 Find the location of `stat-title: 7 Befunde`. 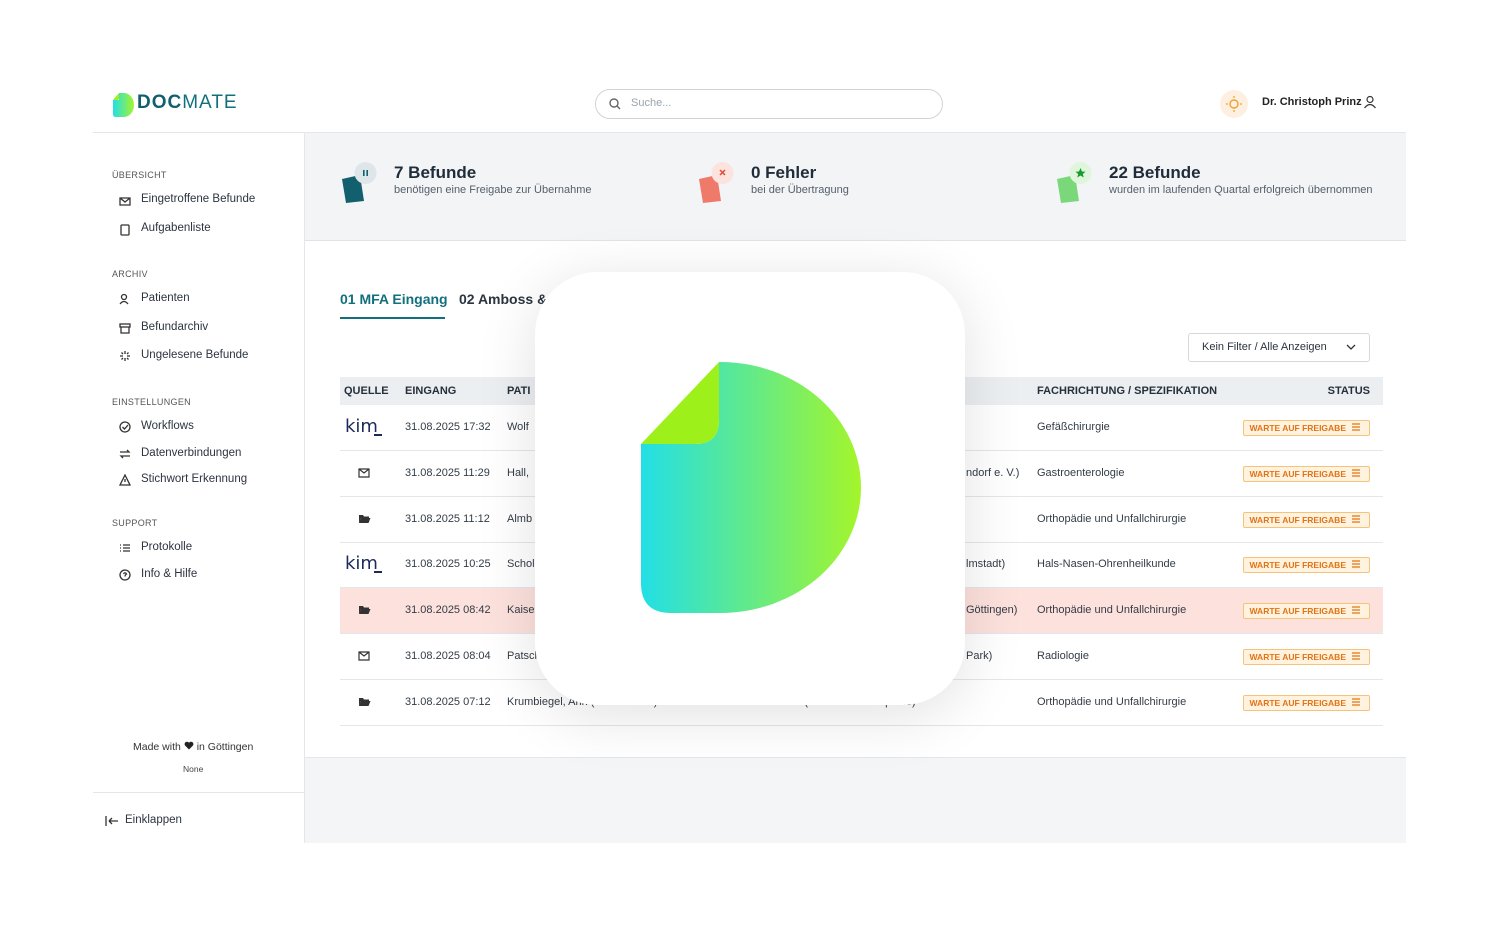

stat-title: 7 Befunde is located at coordinates (435, 172).